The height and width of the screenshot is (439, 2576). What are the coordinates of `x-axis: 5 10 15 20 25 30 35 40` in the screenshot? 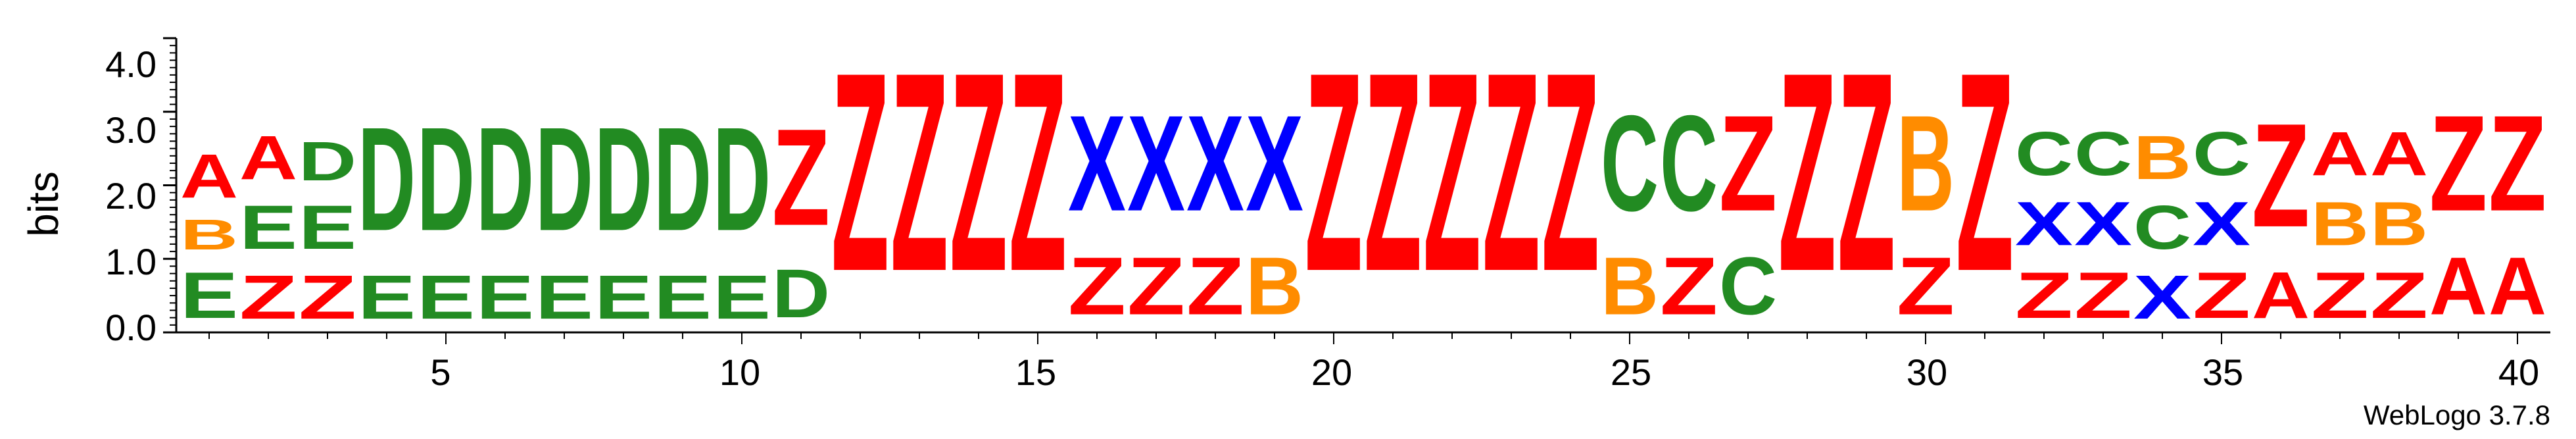 It's located at (1363, 362).